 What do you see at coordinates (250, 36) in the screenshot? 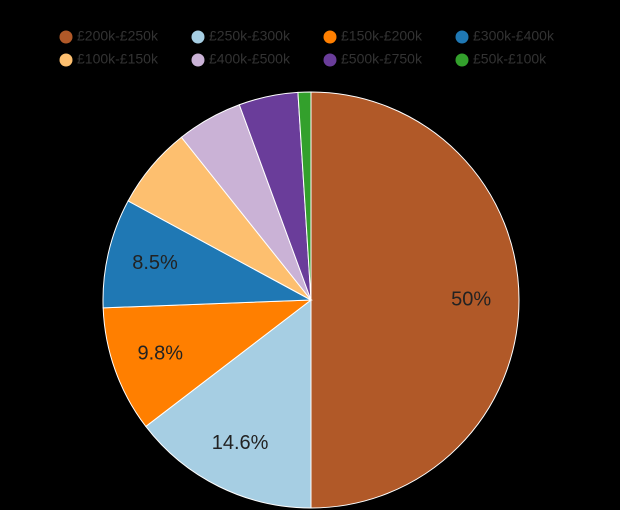
I see `legend-label: £250k-£300k` at bounding box center [250, 36].